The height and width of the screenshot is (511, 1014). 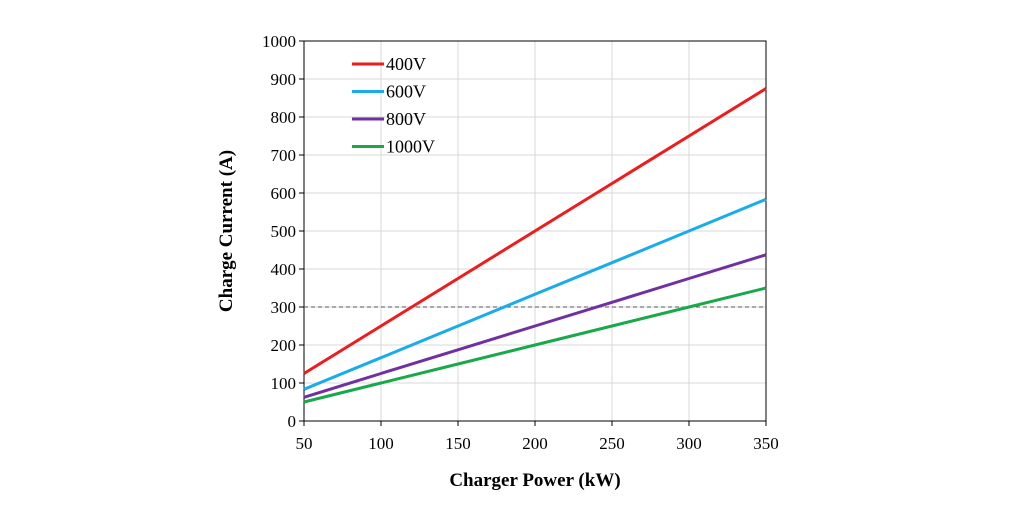 I want to click on legend-label-1000V: 1000V, so click(x=410, y=147).